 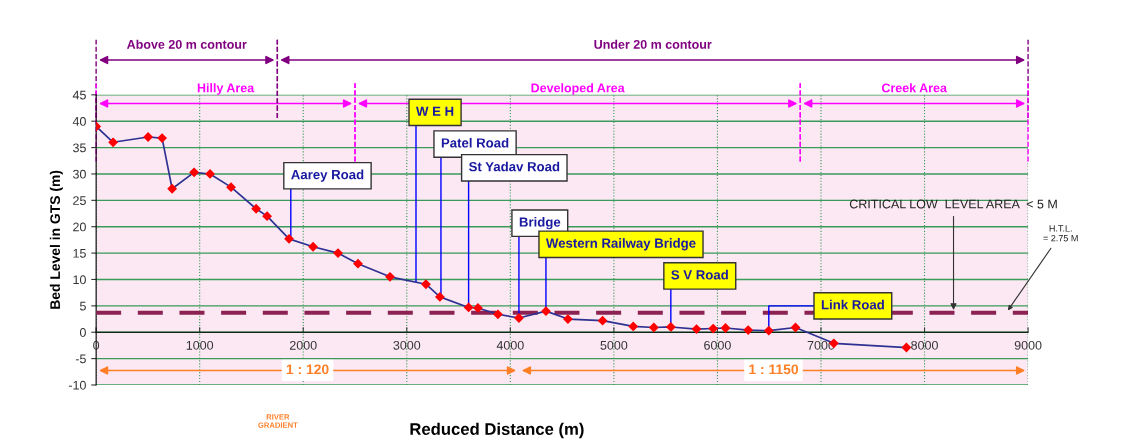 What do you see at coordinates (200, 345) in the screenshot?
I see `x-tick-label: 1000` at bounding box center [200, 345].